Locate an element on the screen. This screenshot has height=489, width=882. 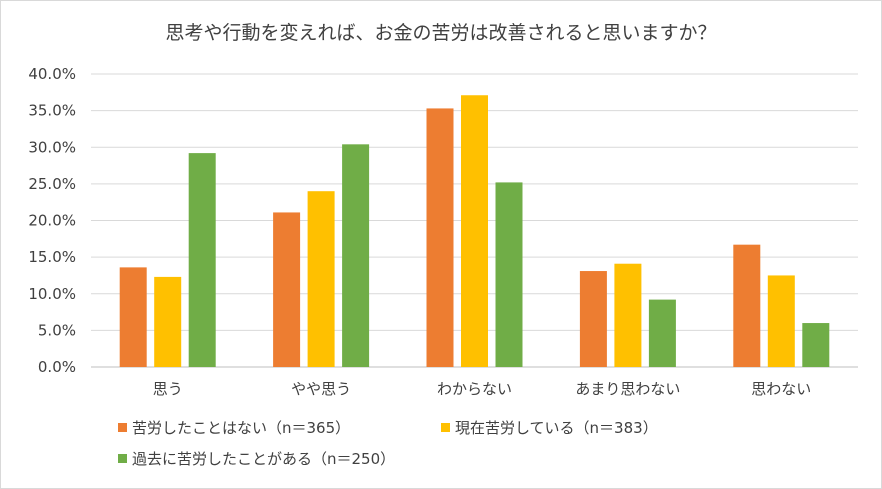
y-tick-label: 40.0% is located at coordinates (52, 74).